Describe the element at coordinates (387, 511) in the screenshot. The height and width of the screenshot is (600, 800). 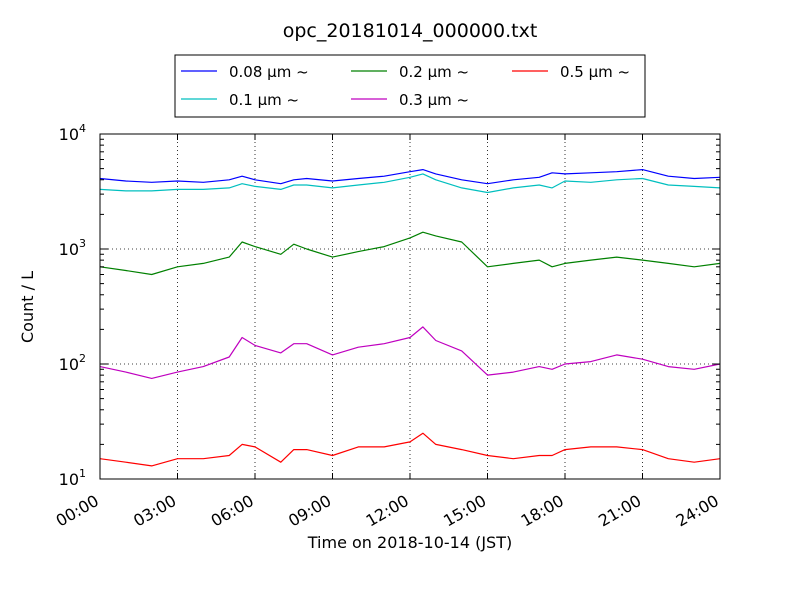
I see `x-tick-label: 12:00` at that location.